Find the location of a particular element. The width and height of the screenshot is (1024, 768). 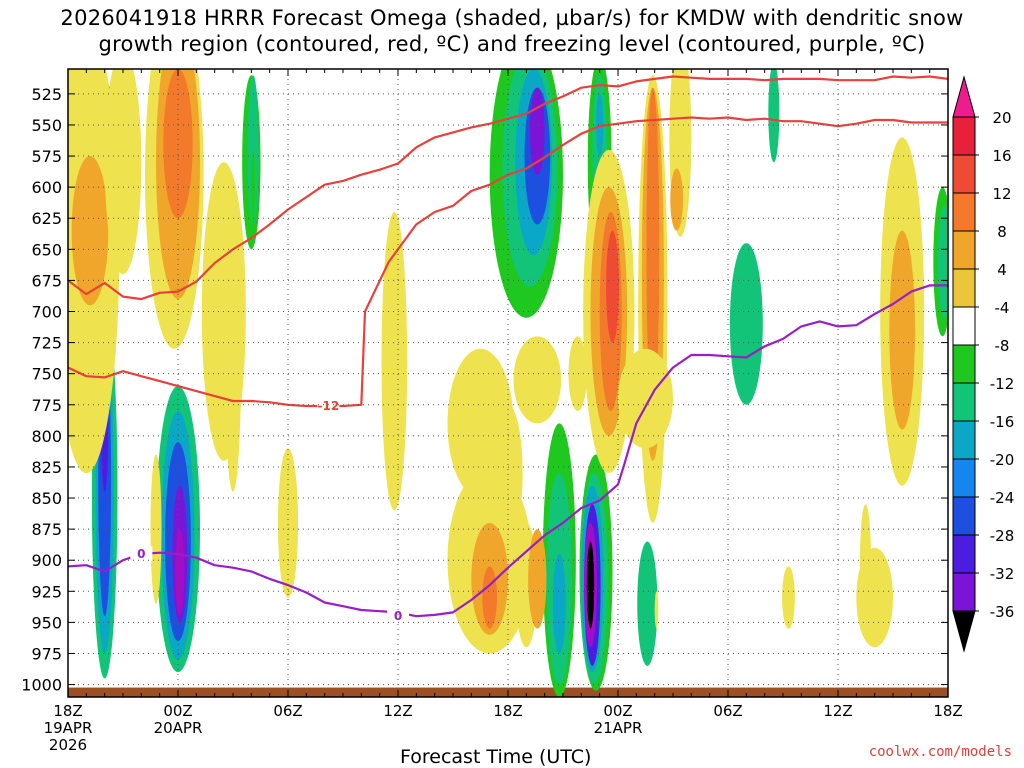

y-tick-label: 925 is located at coordinates (46, 591).